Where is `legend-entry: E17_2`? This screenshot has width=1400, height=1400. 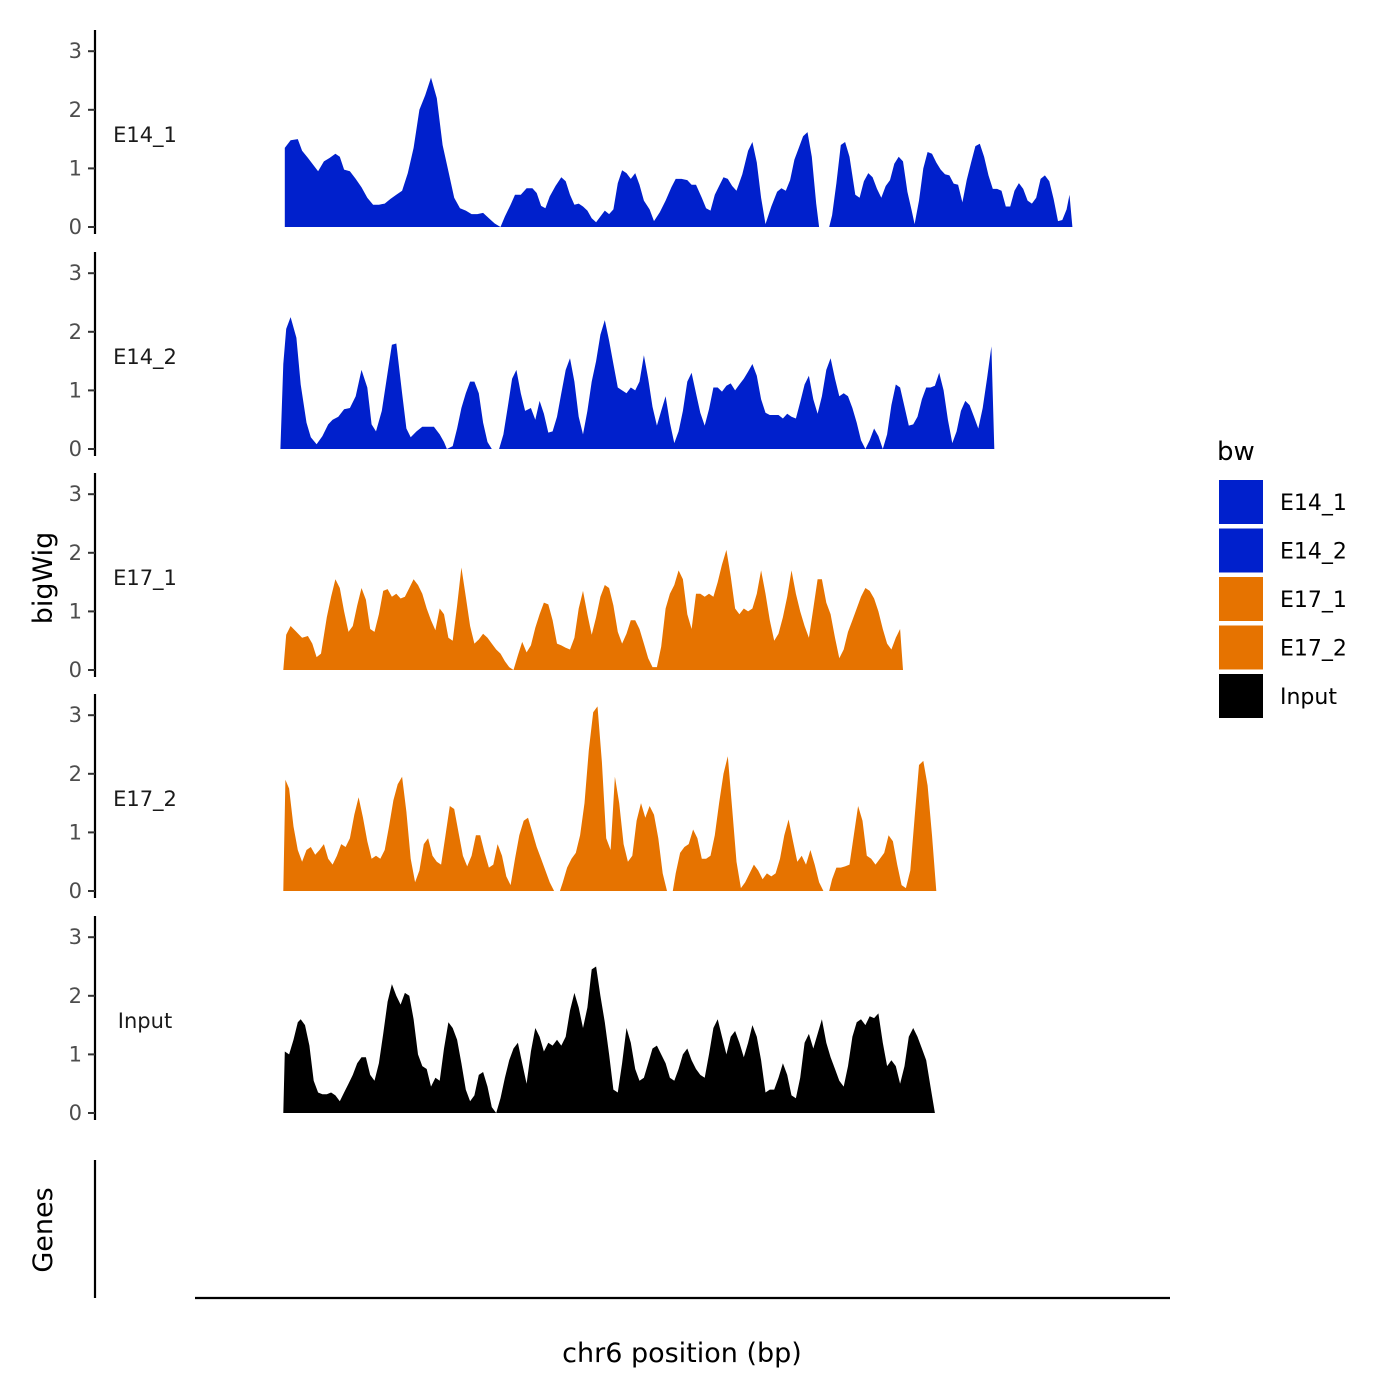 legend-entry: E17_2 is located at coordinates (1283, 647).